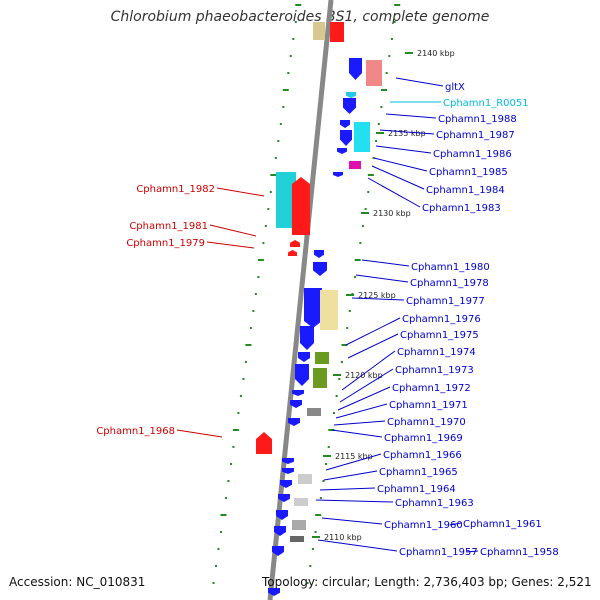 This screenshot has height=600, width=600. What do you see at coordinates (472, 154) in the screenshot?
I see `gene-label-reverse: Cphamn1_1986` at bounding box center [472, 154].